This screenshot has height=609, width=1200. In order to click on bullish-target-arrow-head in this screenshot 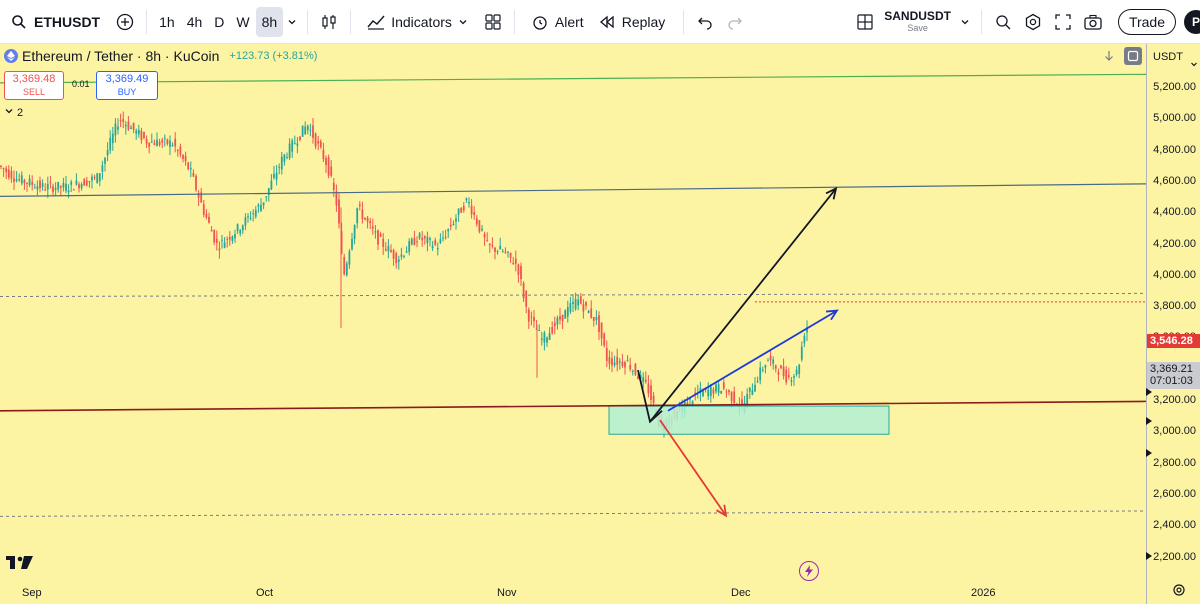, I will do `click(831, 193)`.